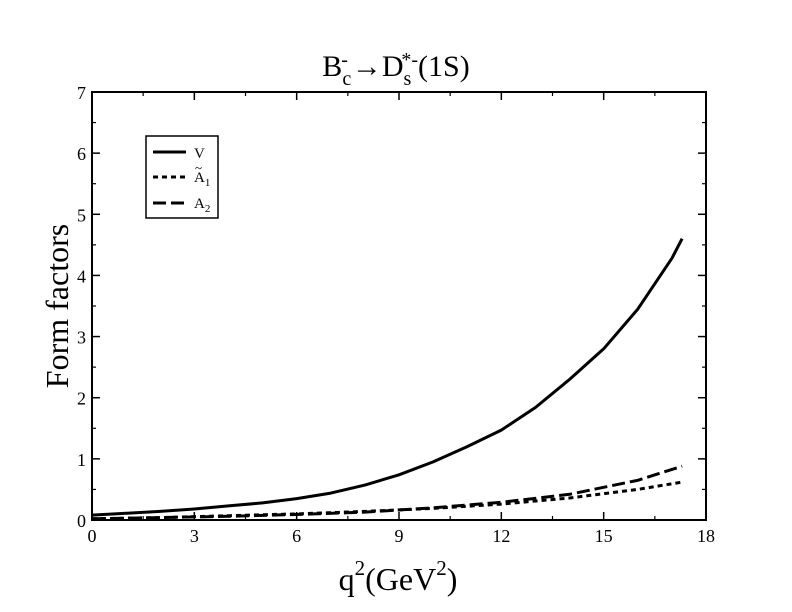  Describe the element at coordinates (296, 536) in the screenshot. I see `x-tick-label: 6` at that location.